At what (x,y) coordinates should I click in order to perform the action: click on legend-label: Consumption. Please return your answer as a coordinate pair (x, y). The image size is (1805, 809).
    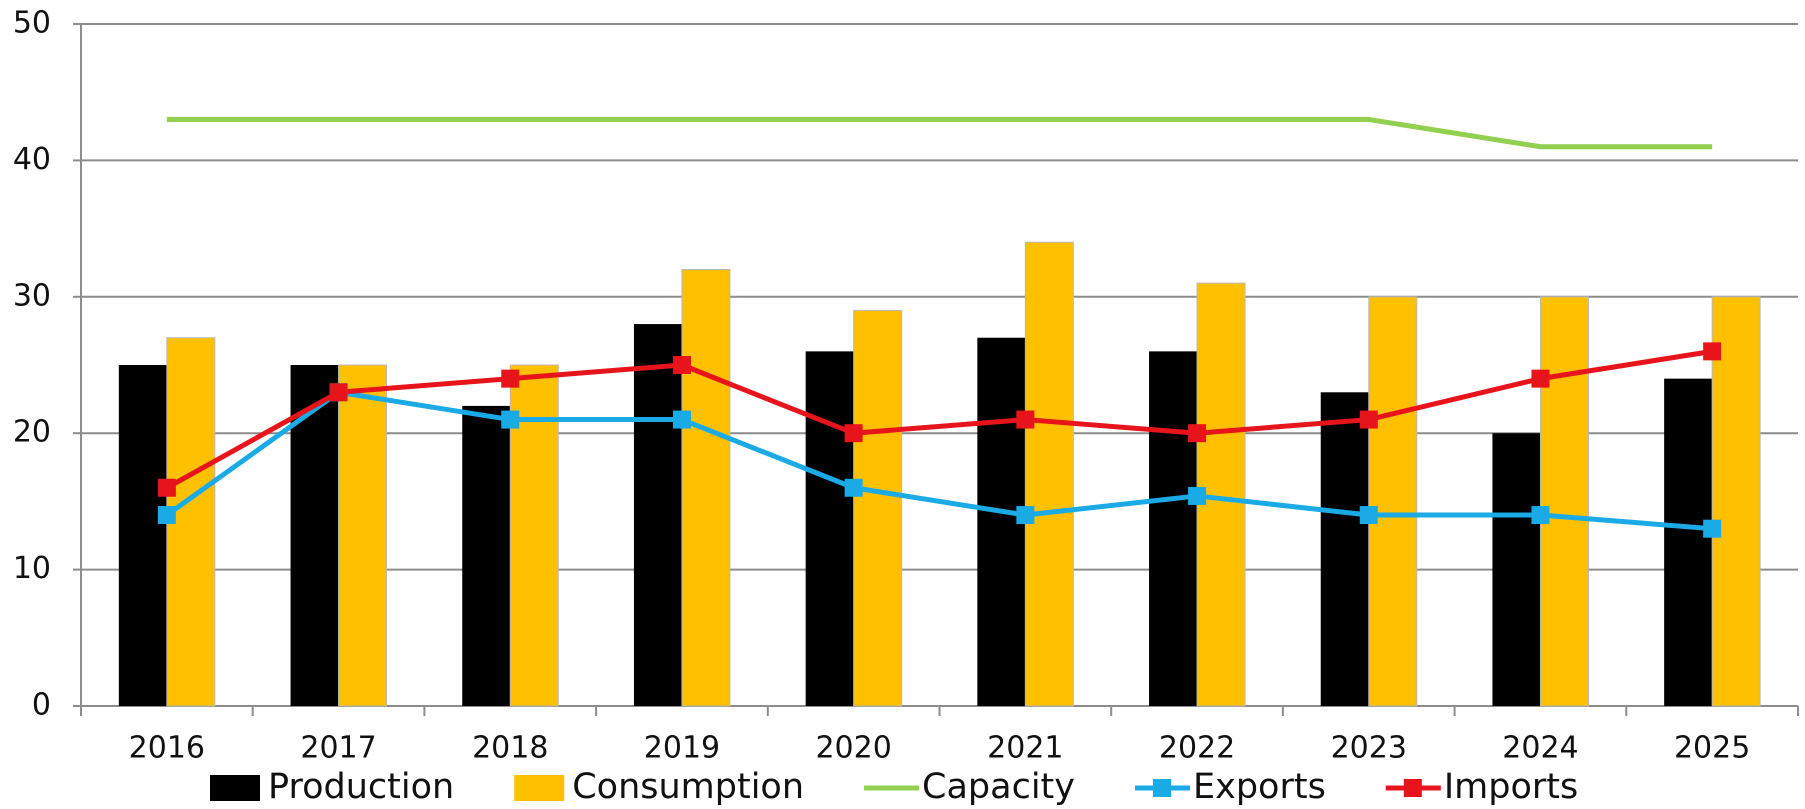
    Looking at the image, I should click on (688, 787).